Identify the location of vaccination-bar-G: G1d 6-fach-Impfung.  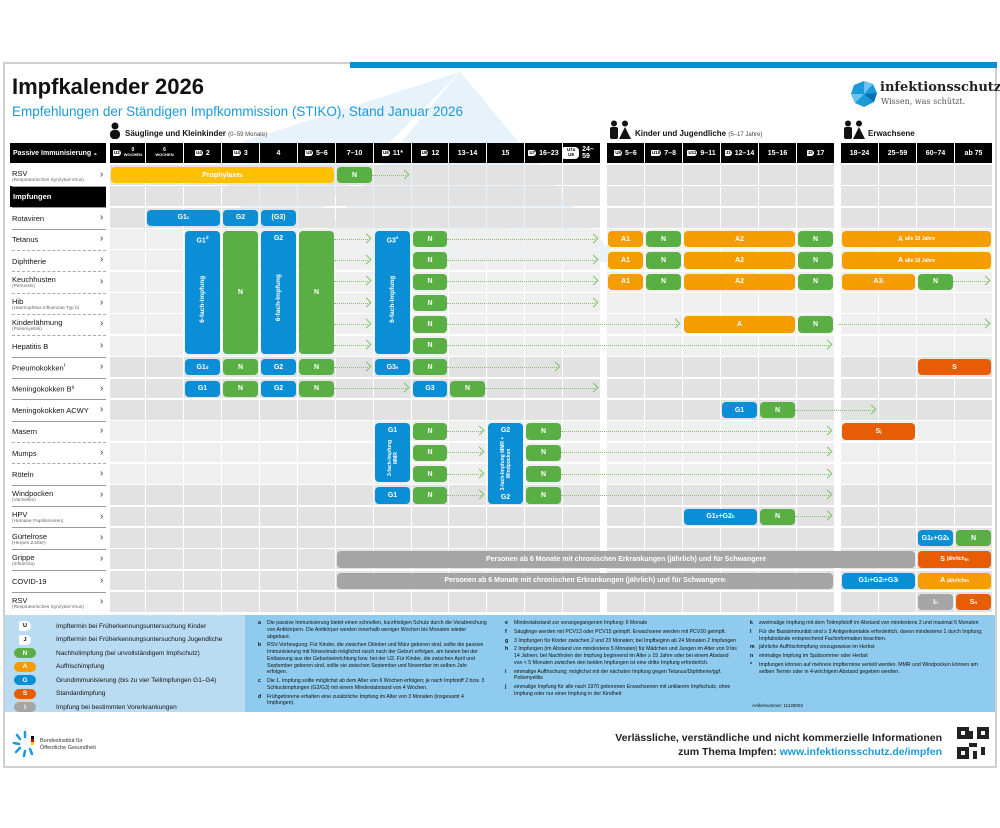
(202, 293).